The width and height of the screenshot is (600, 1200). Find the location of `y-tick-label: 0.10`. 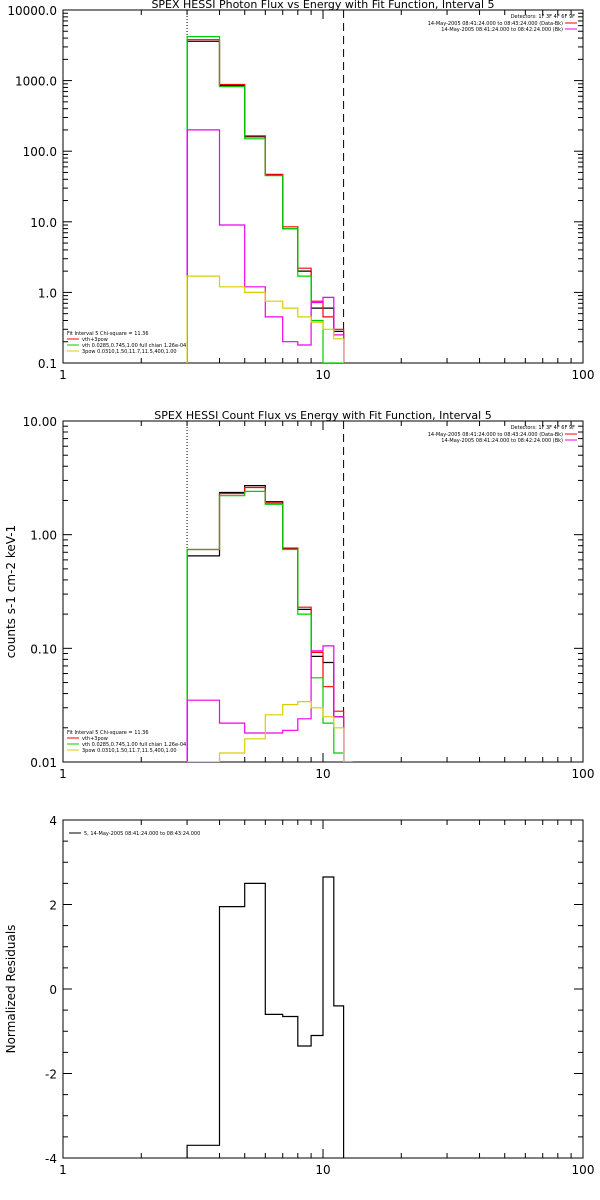

y-tick-label: 0.10 is located at coordinates (43, 649).